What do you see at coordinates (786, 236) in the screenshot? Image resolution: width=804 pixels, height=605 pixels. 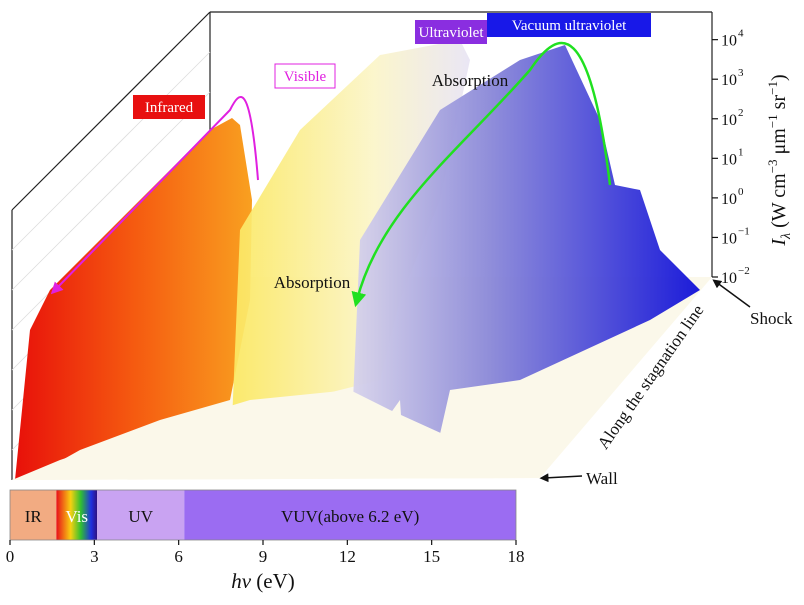 I see `y-axis-label-part: λ` at bounding box center [786, 236].